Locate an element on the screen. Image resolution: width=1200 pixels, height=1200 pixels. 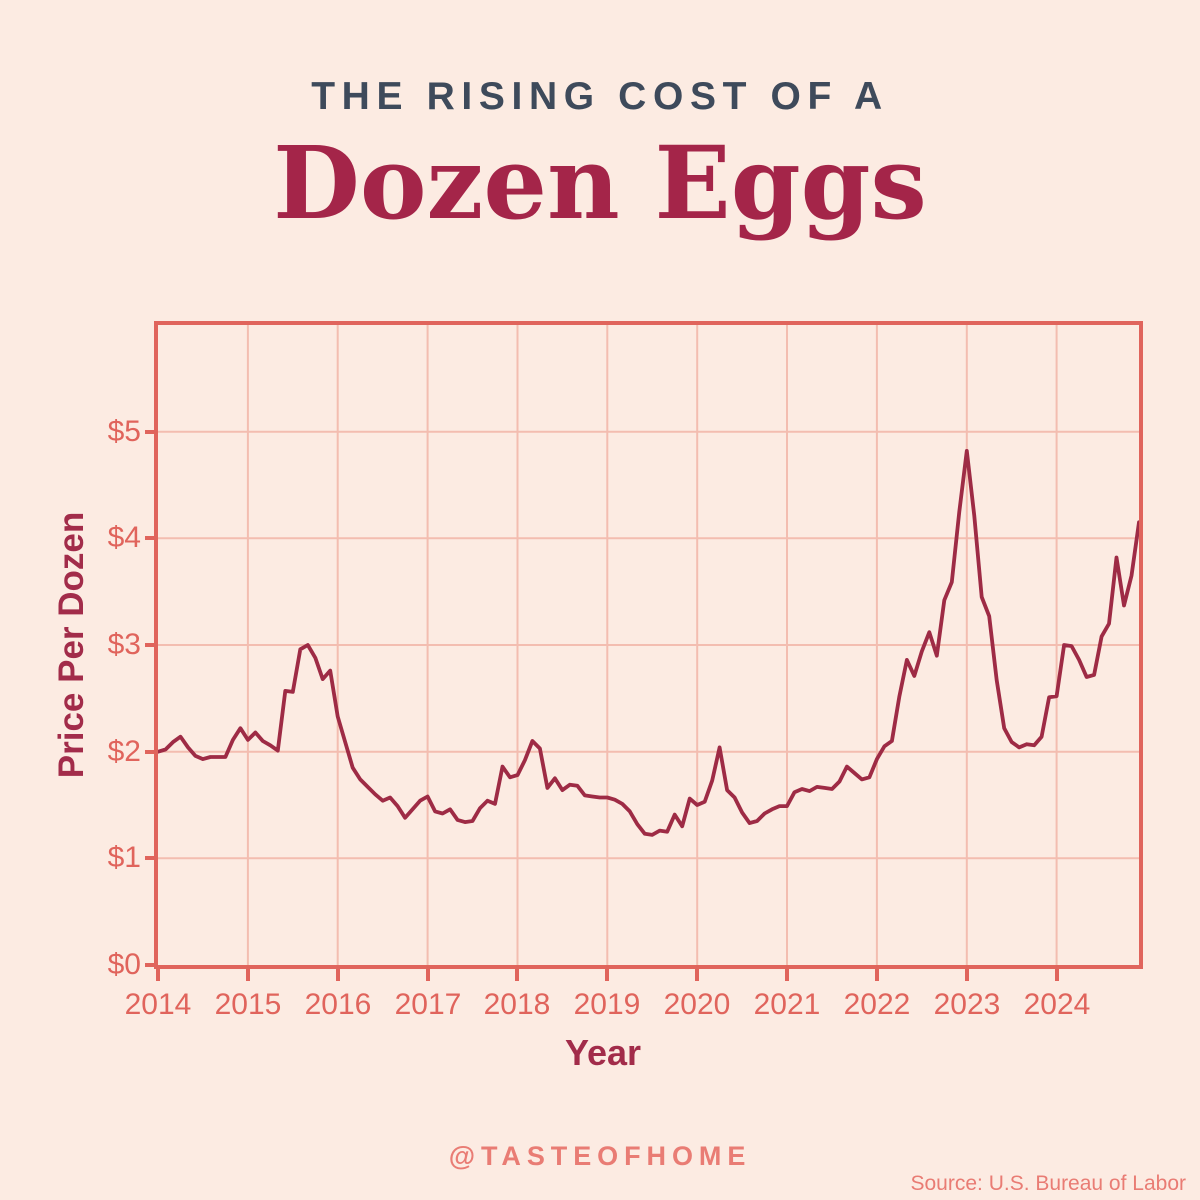
x-axis-title: Year is located at coordinates (603, 1052).